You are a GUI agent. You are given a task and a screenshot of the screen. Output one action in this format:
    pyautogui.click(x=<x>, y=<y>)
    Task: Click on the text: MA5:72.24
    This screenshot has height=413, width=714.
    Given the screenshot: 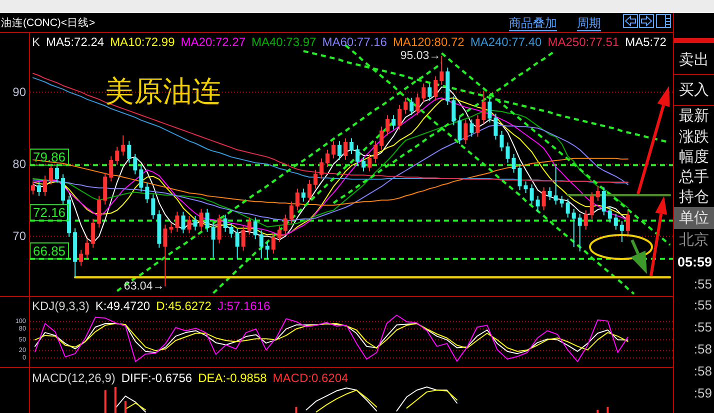 What is the action you would take?
    pyautogui.click(x=75, y=42)
    